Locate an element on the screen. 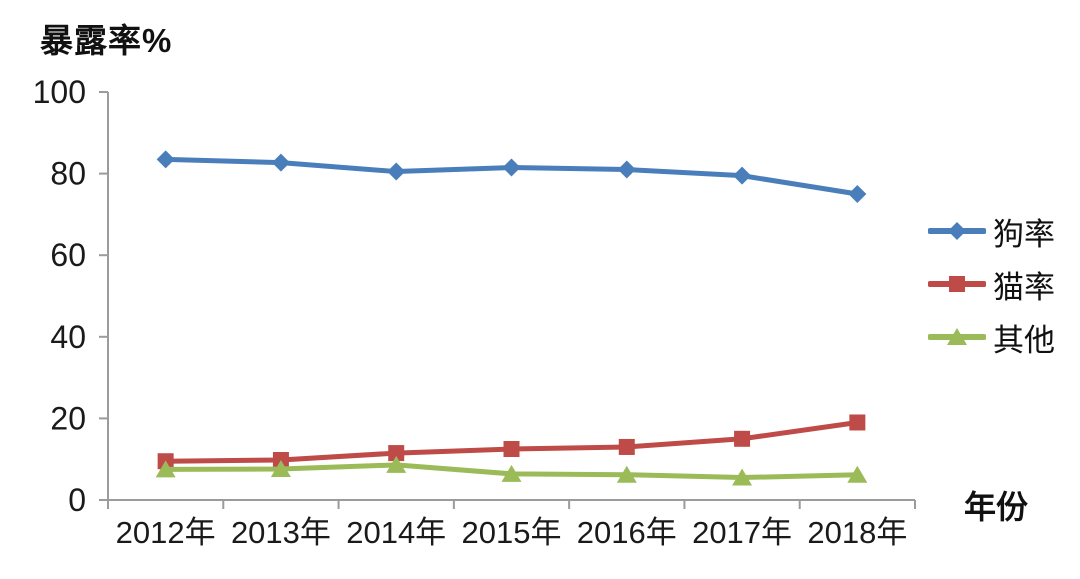 This screenshot has width=1080, height=579. legend-item-cat: 猫率 is located at coordinates (991, 284).